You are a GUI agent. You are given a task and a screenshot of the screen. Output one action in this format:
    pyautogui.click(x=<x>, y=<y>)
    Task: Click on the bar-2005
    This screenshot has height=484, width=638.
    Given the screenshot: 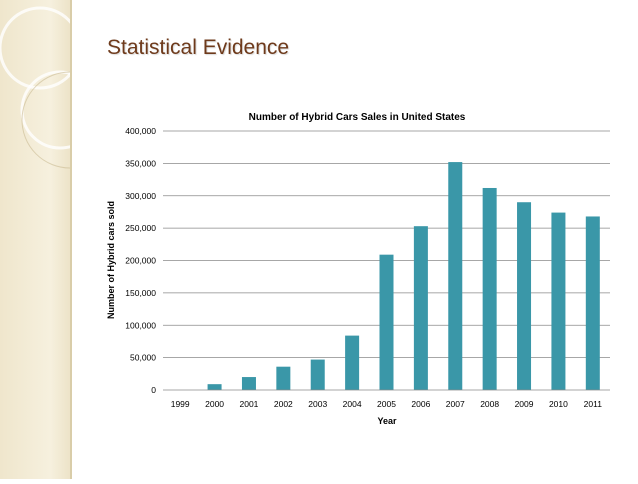 What is the action you would take?
    pyautogui.click(x=386, y=322)
    